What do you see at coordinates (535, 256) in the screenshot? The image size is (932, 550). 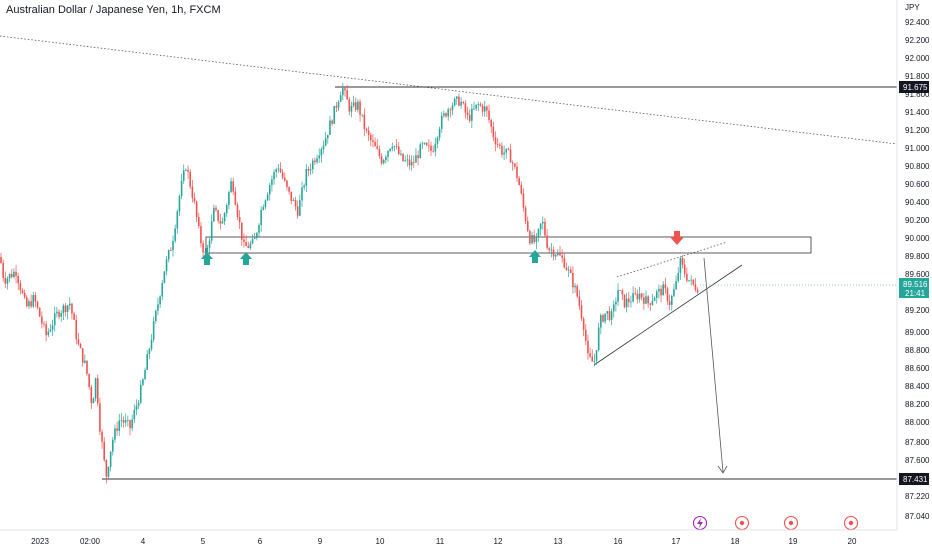 I see `up-arrow-marker` at bounding box center [535, 256].